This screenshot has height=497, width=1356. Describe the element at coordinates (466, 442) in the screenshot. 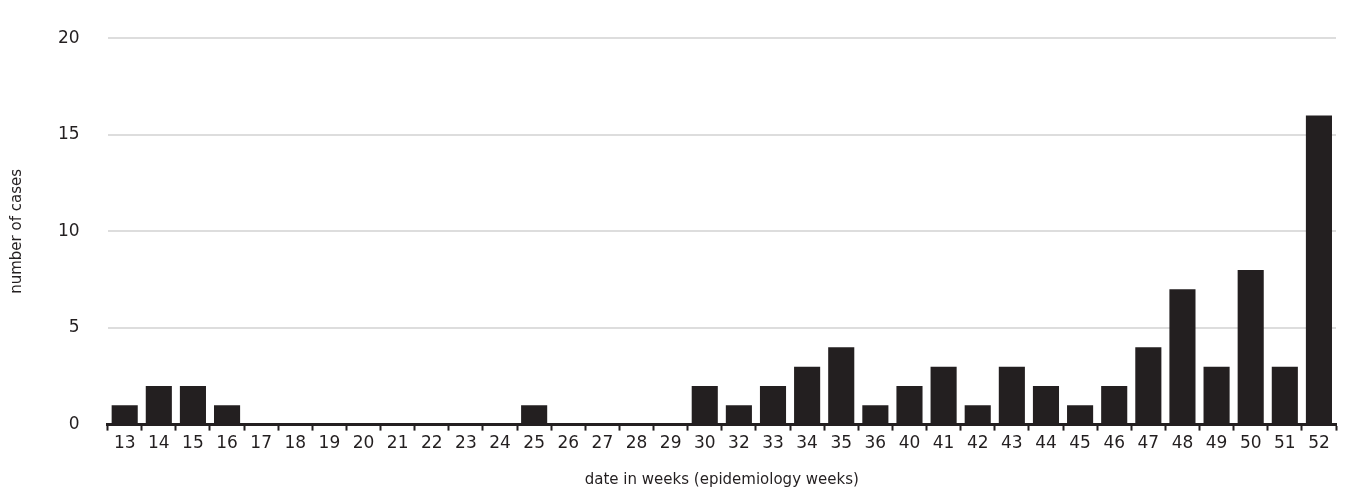

I see `x-tick-label: 23` at that location.